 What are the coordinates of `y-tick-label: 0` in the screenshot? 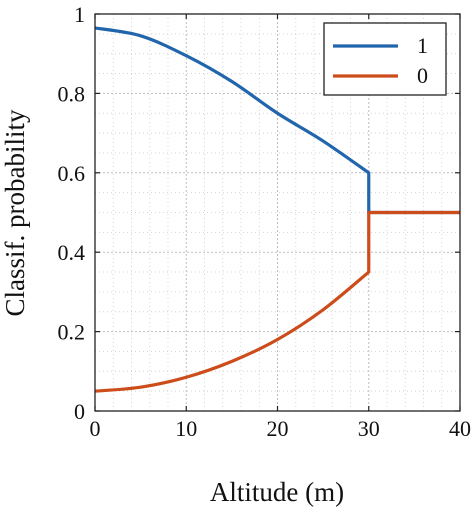 It's located at (79, 411).